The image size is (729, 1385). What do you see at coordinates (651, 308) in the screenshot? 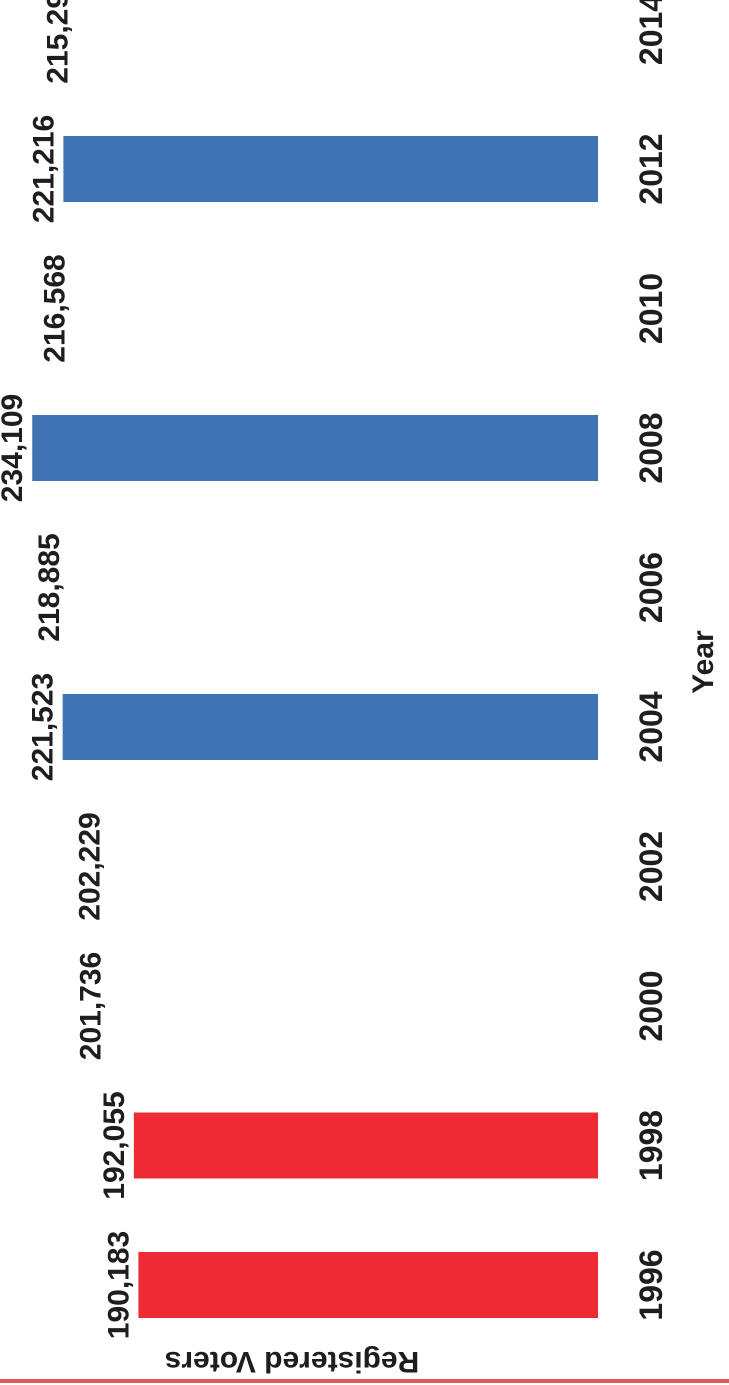
I see `tick-label-2010: 2010` at bounding box center [651, 308].